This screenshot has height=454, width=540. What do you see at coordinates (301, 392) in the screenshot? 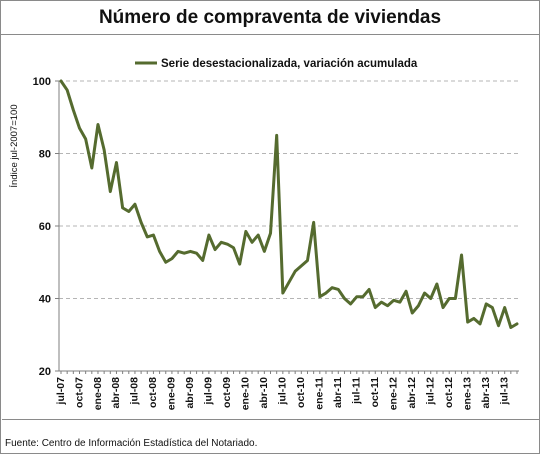
I see `x-tick-label: oct-10` at bounding box center [301, 392].